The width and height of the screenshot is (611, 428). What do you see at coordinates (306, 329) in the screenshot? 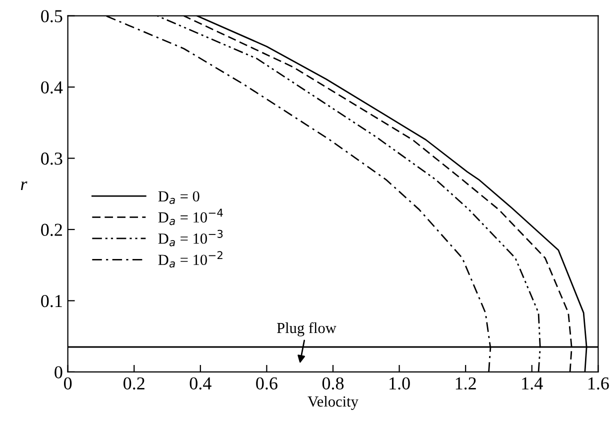
I see `annotation: Plug flow` at bounding box center [306, 329].